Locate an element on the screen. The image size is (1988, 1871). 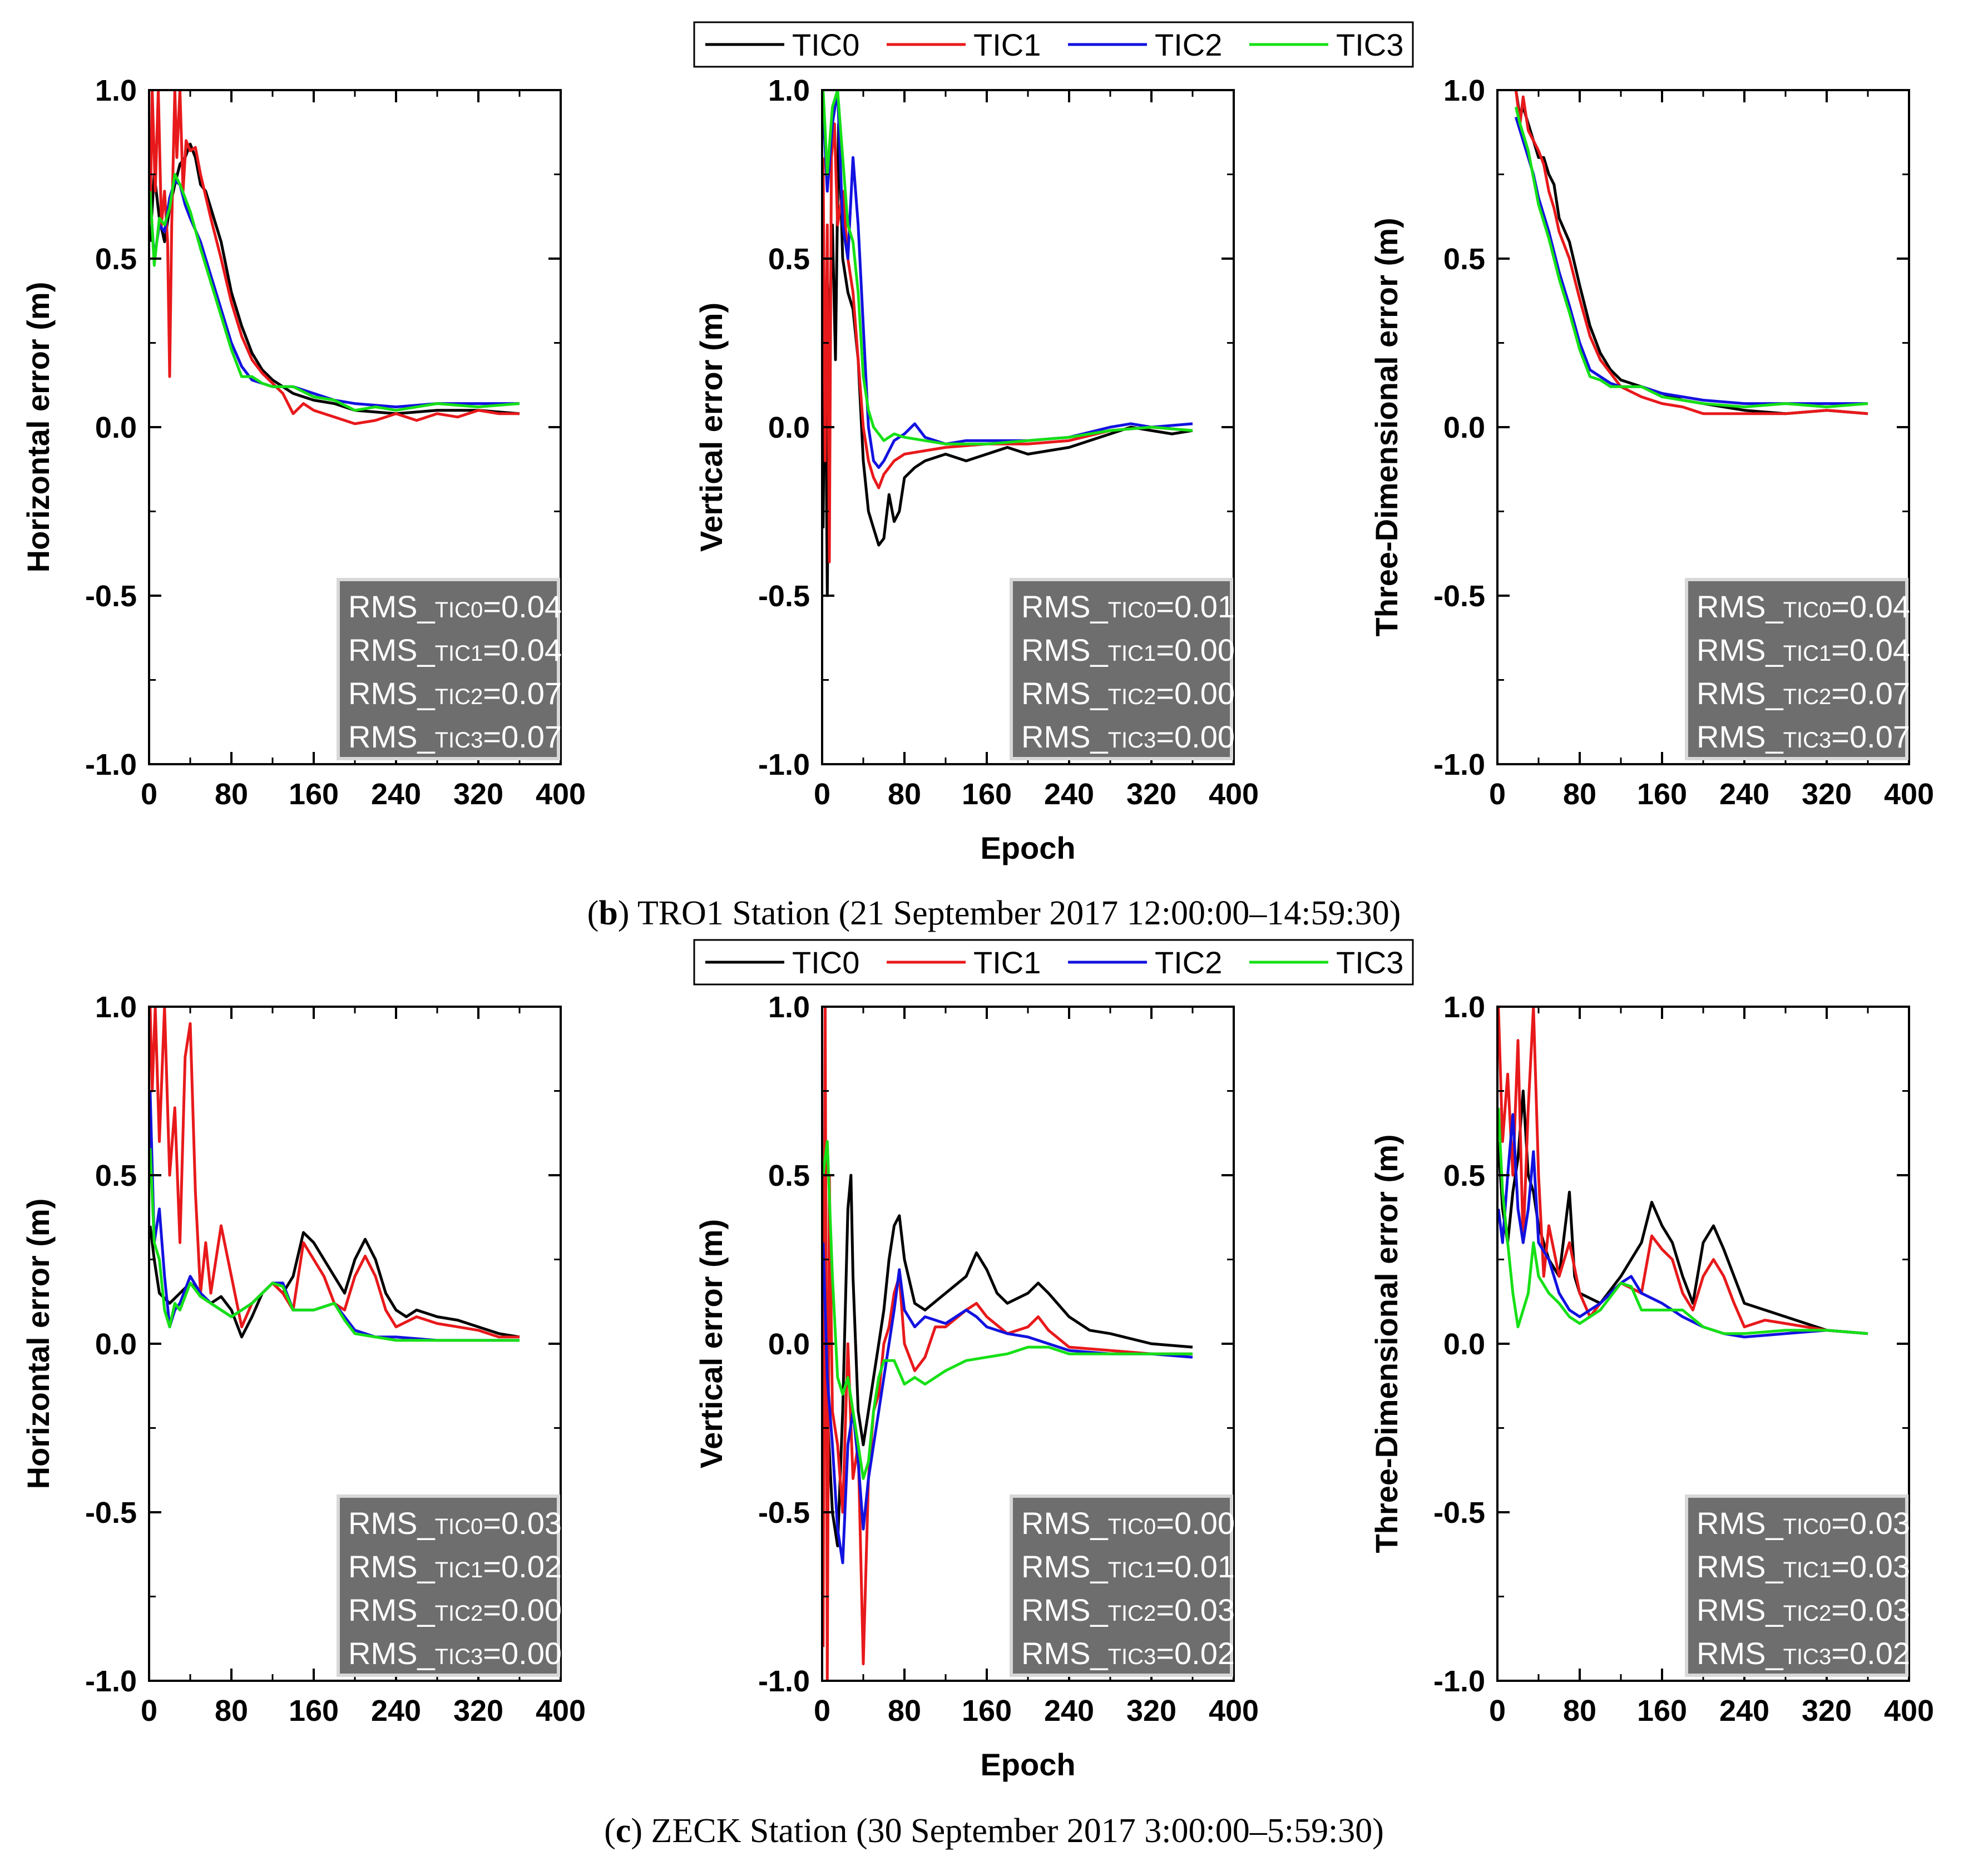
rms-entry: RMS_TIC2=0.0335 is located at coordinates (1821, 1609).